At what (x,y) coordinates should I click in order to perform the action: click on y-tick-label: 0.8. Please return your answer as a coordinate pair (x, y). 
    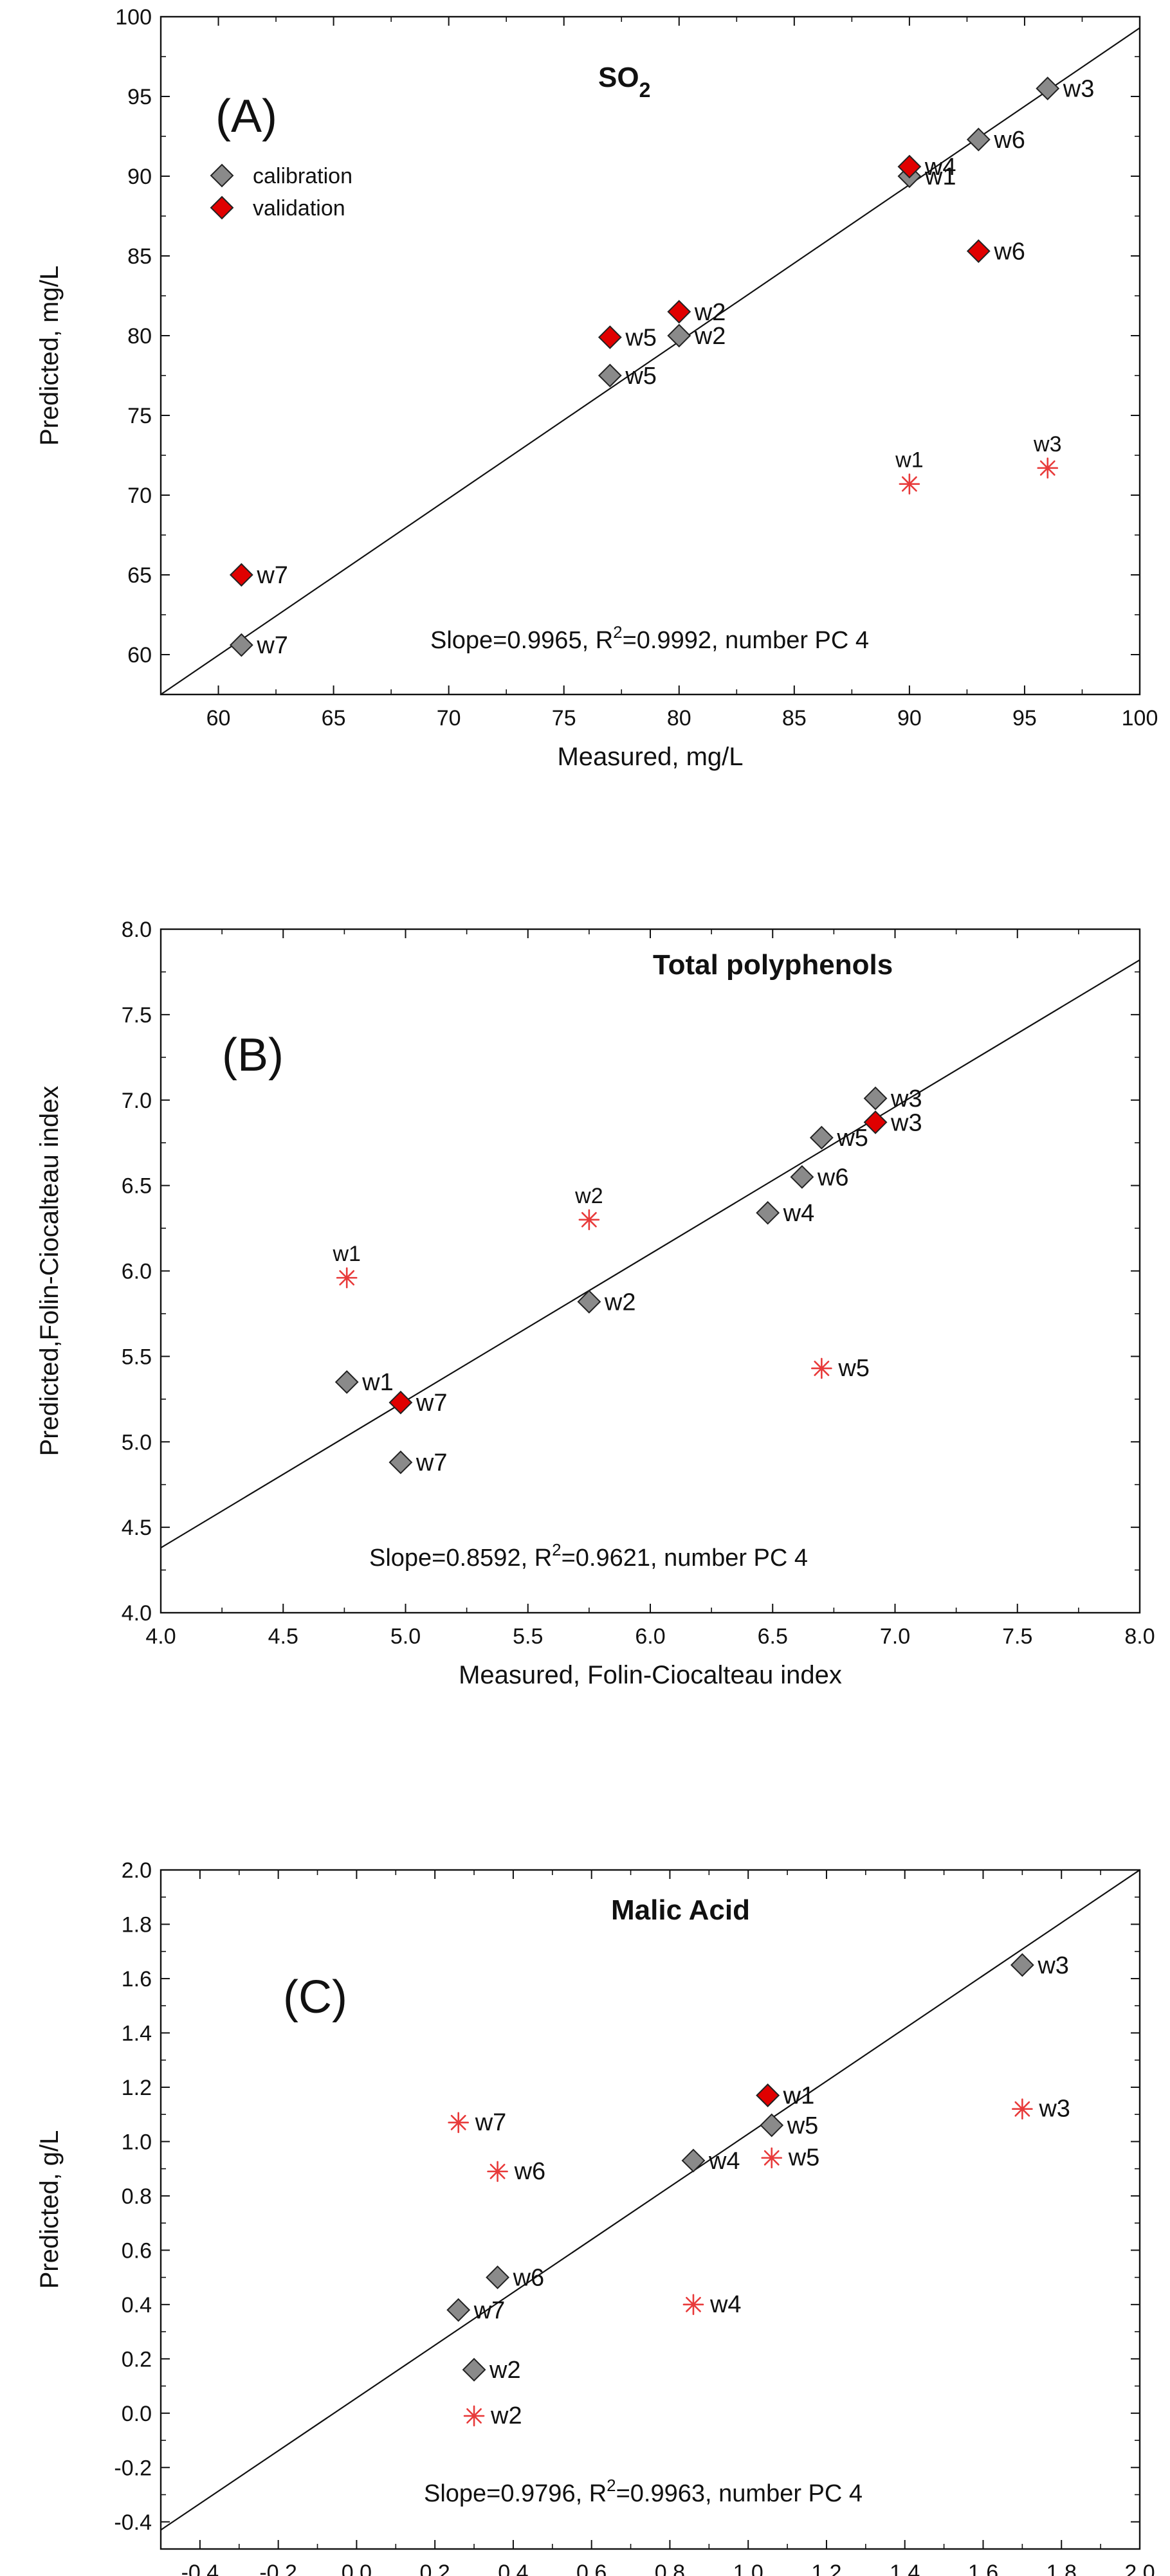
    Looking at the image, I should click on (137, 2196).